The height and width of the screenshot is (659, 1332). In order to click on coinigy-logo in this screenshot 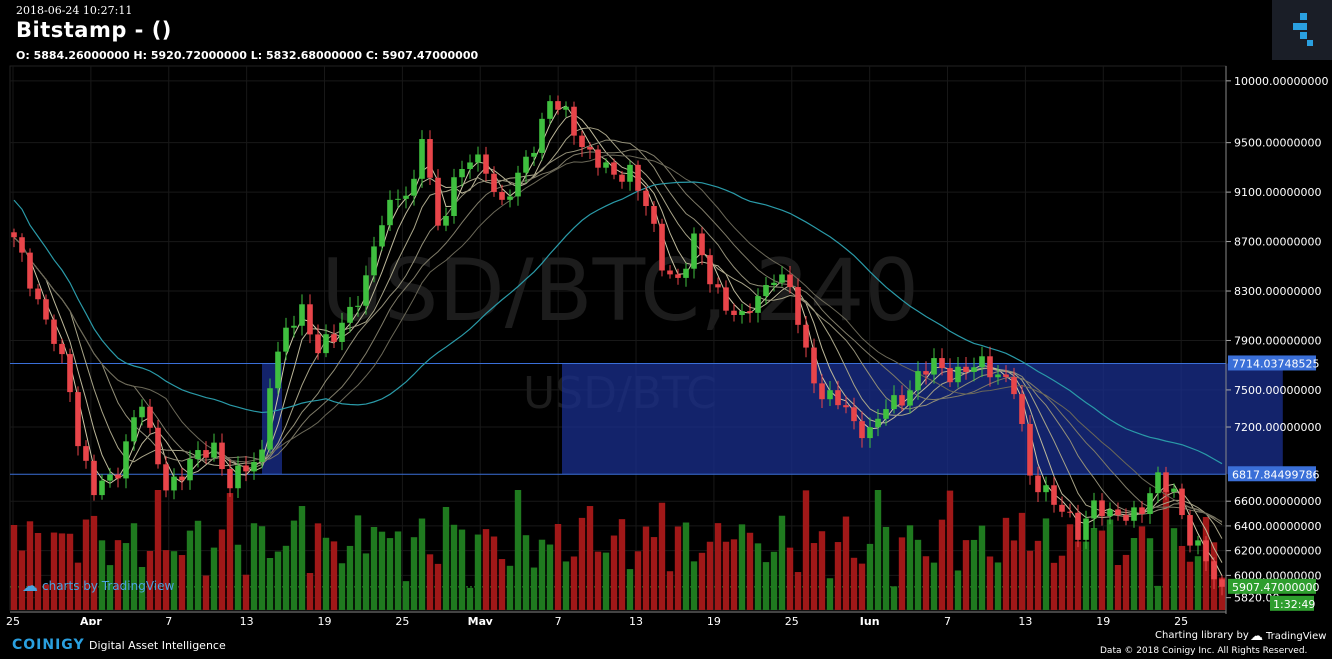, I will do `click(1302, 30)`.